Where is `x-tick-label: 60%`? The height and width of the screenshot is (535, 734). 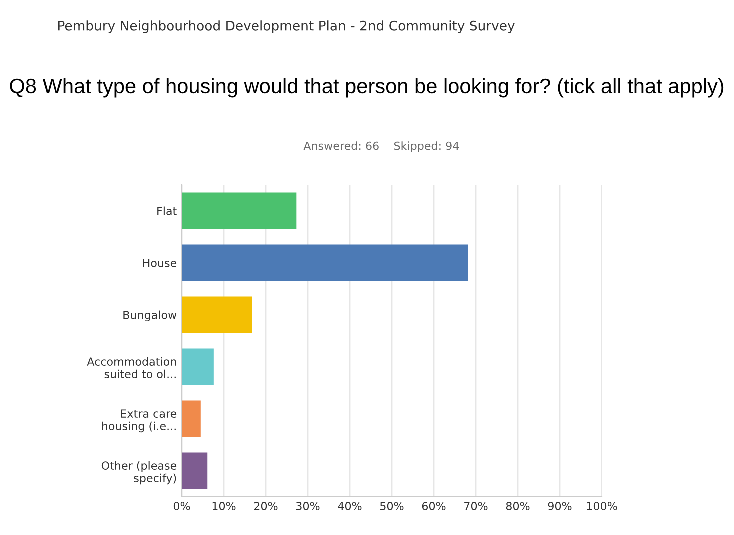 x-tick-label: 60% is located at coordinates (434, 506).